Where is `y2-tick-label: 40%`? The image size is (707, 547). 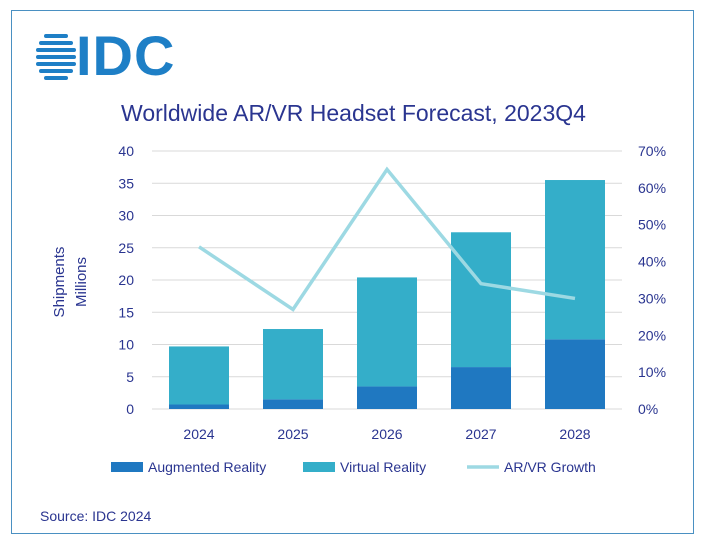 y2-tick-label: 40% is located at coordinates (652, 262).